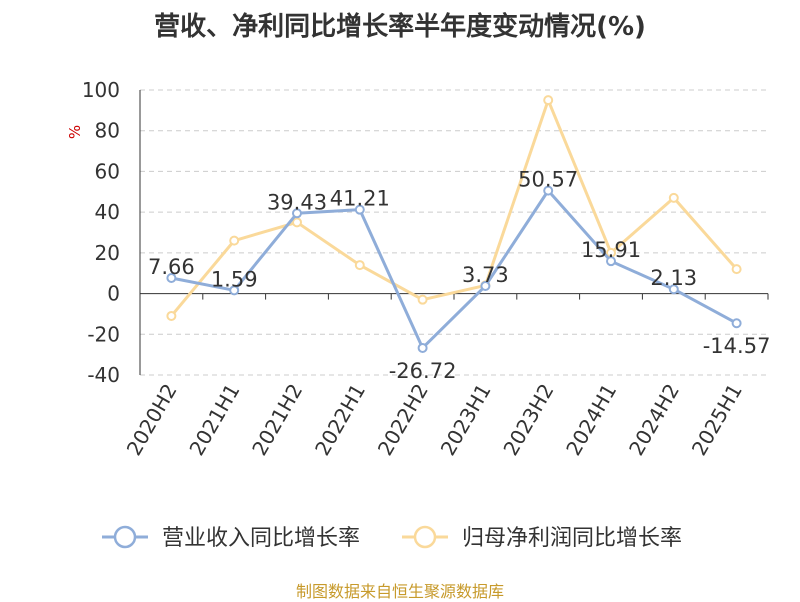  Describe the element at coordinates (548, 180) in the screenshot. I see `data-label: 50.57` at that location.